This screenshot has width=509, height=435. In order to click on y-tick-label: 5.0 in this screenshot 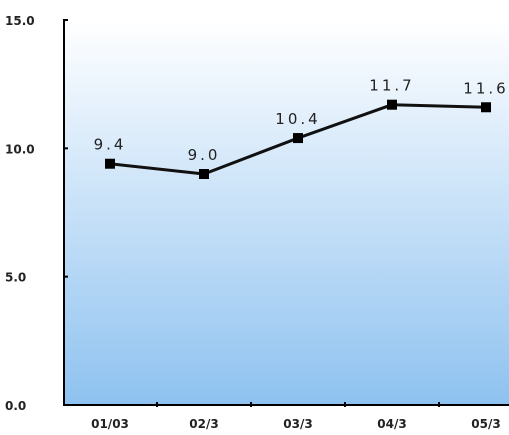, I will do `click(15, 278)`.